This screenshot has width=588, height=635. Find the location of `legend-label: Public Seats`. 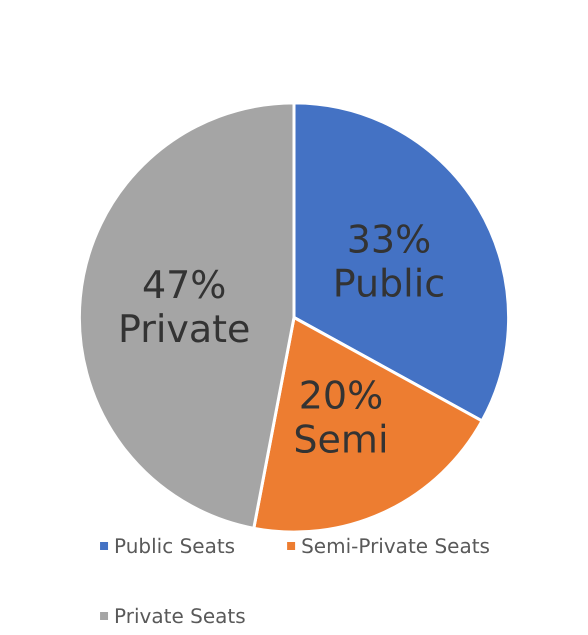

legend-label: Public Seats is located at coordinates (175, 546).